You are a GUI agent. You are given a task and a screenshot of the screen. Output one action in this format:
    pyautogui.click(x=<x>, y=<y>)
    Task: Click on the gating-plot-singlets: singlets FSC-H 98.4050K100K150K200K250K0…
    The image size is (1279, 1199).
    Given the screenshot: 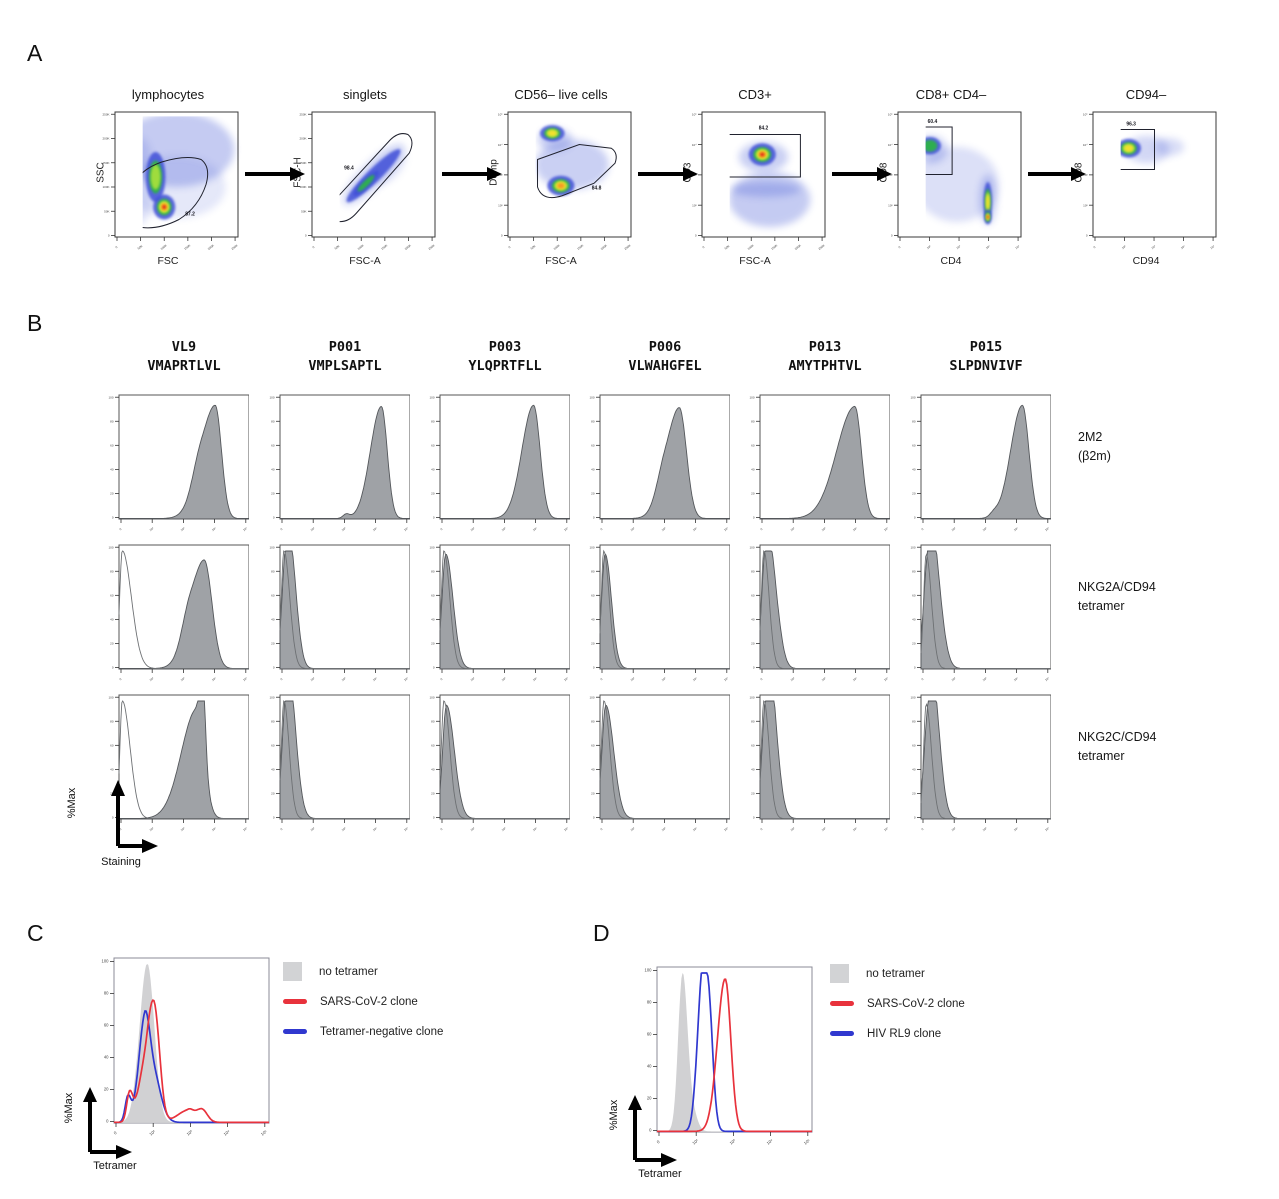 What is the action you would take?
    pyautogui.click(x=365, y=177)
    